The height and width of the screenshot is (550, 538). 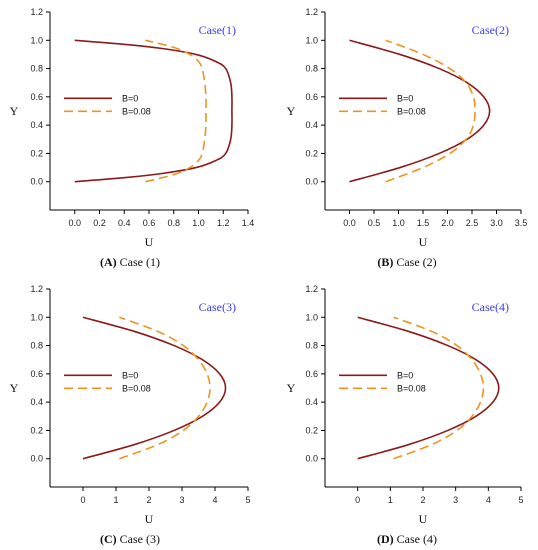 I want to click on x-tick-label: 3, so click(x=181, y=500).